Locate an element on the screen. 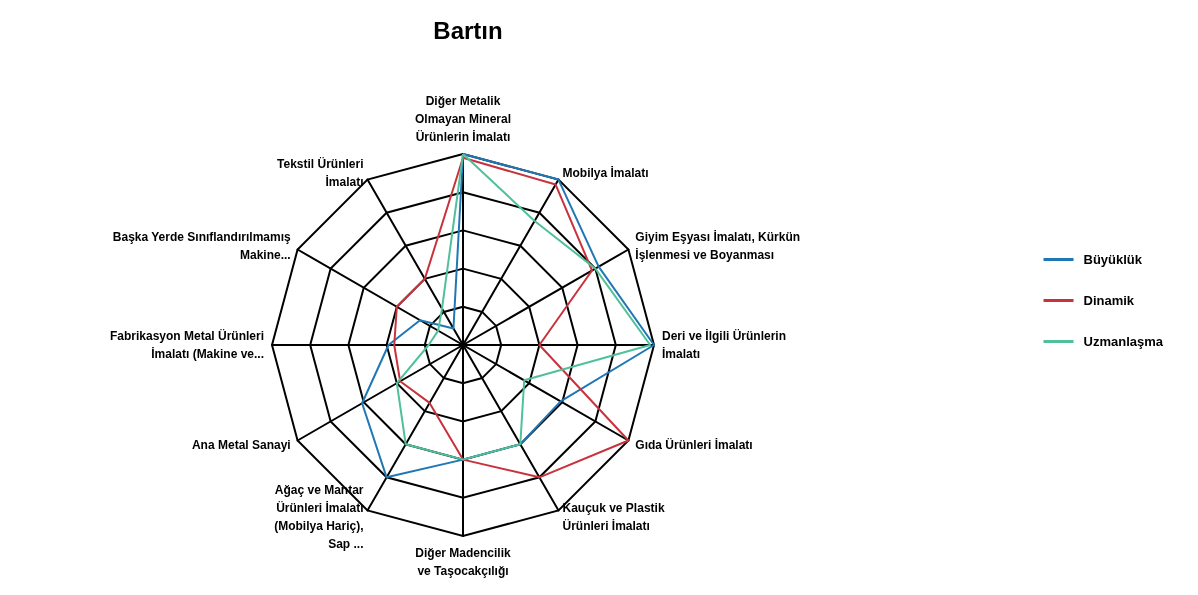  spoke-label: Tekstil Ürünleri İmalatı is located at coordinates (320, 172).